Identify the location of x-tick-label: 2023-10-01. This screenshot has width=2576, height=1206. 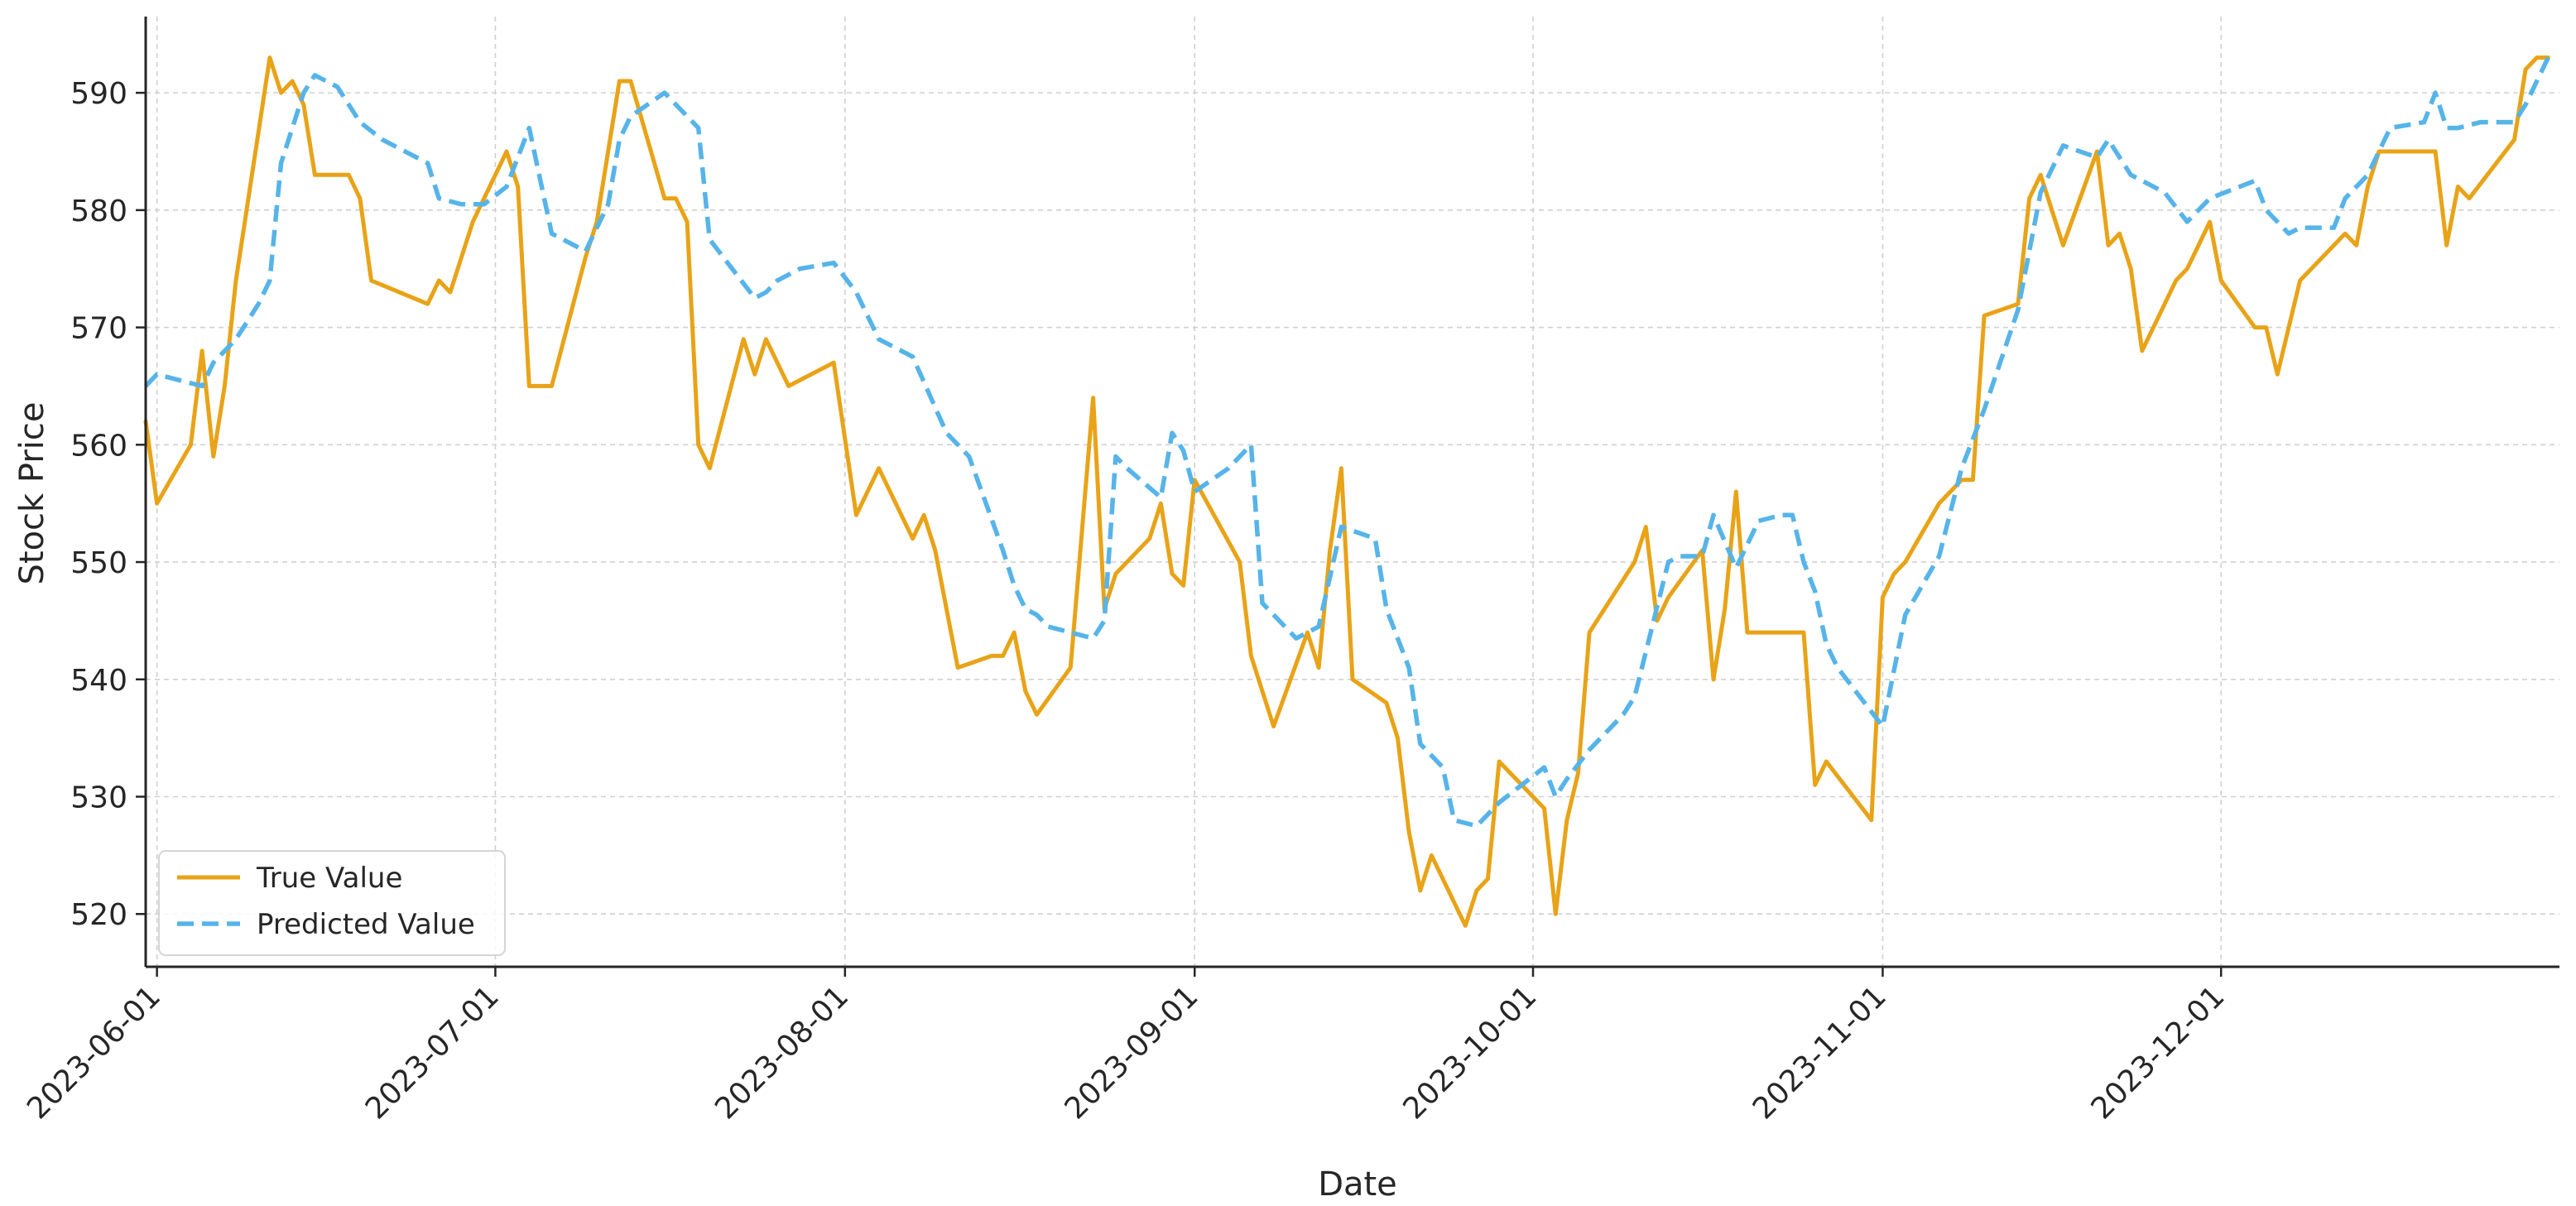
(1469, 1052).